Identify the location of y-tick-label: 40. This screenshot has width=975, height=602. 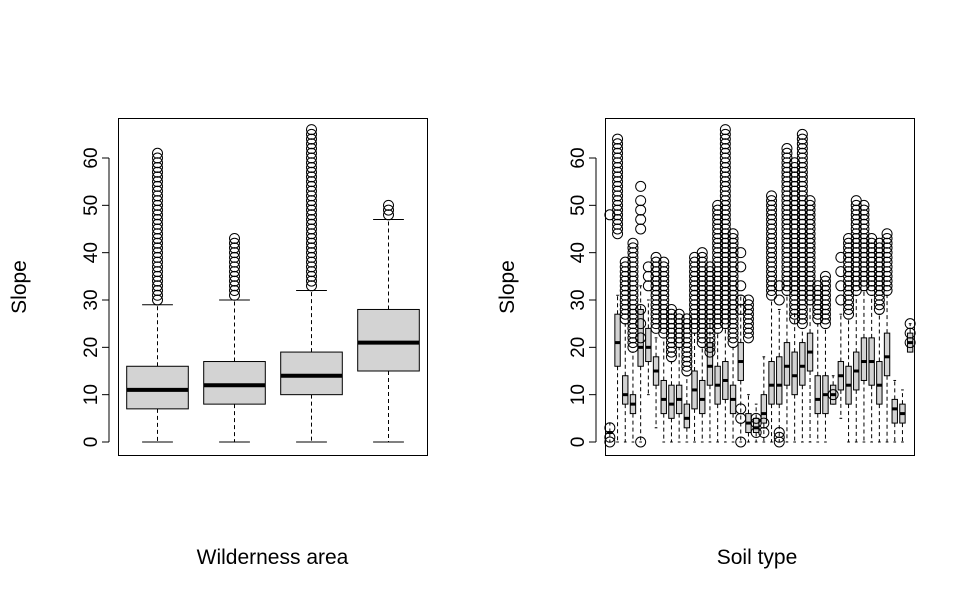
(91, 252).